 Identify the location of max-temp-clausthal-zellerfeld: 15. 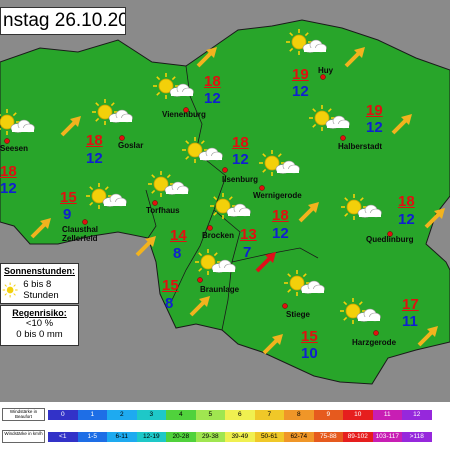
(68, 197).